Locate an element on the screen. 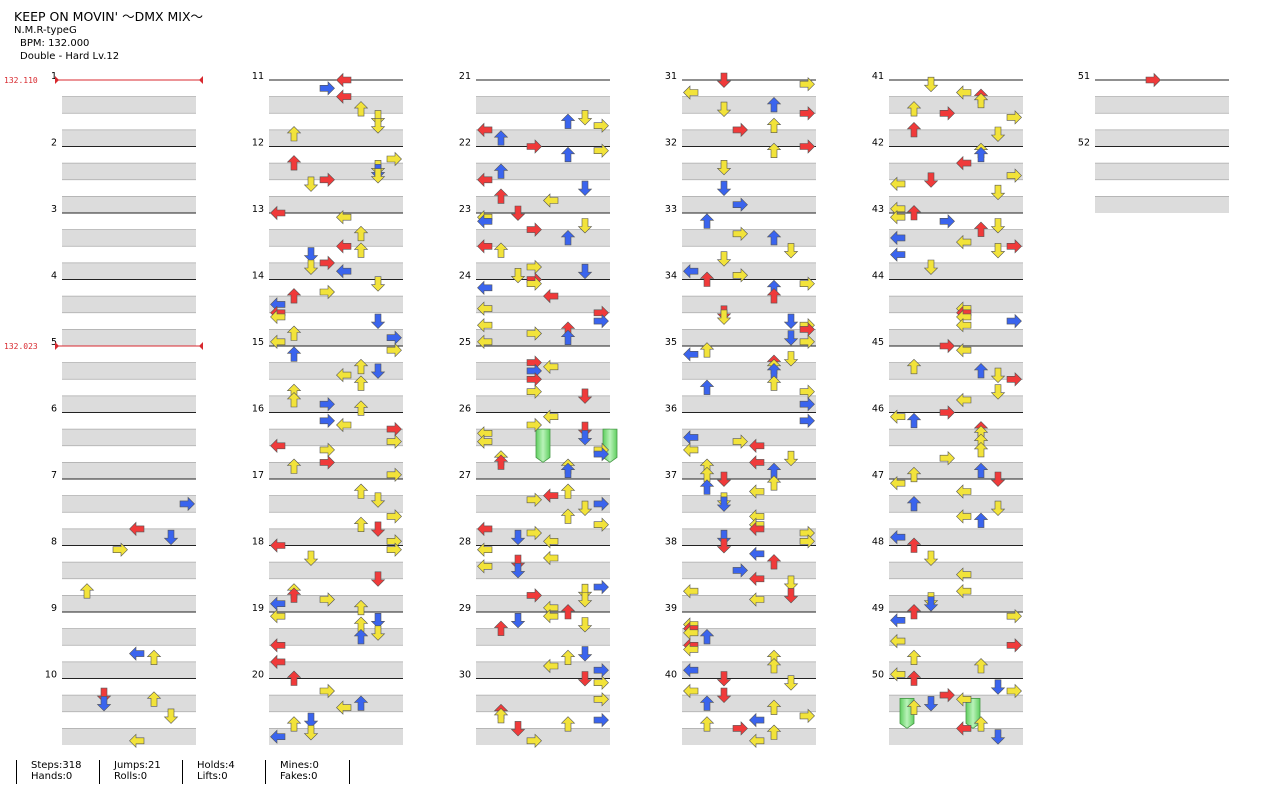 This screenshot has height=798, width=1280. measure-number: 17 is located at coordinates (258, 475).